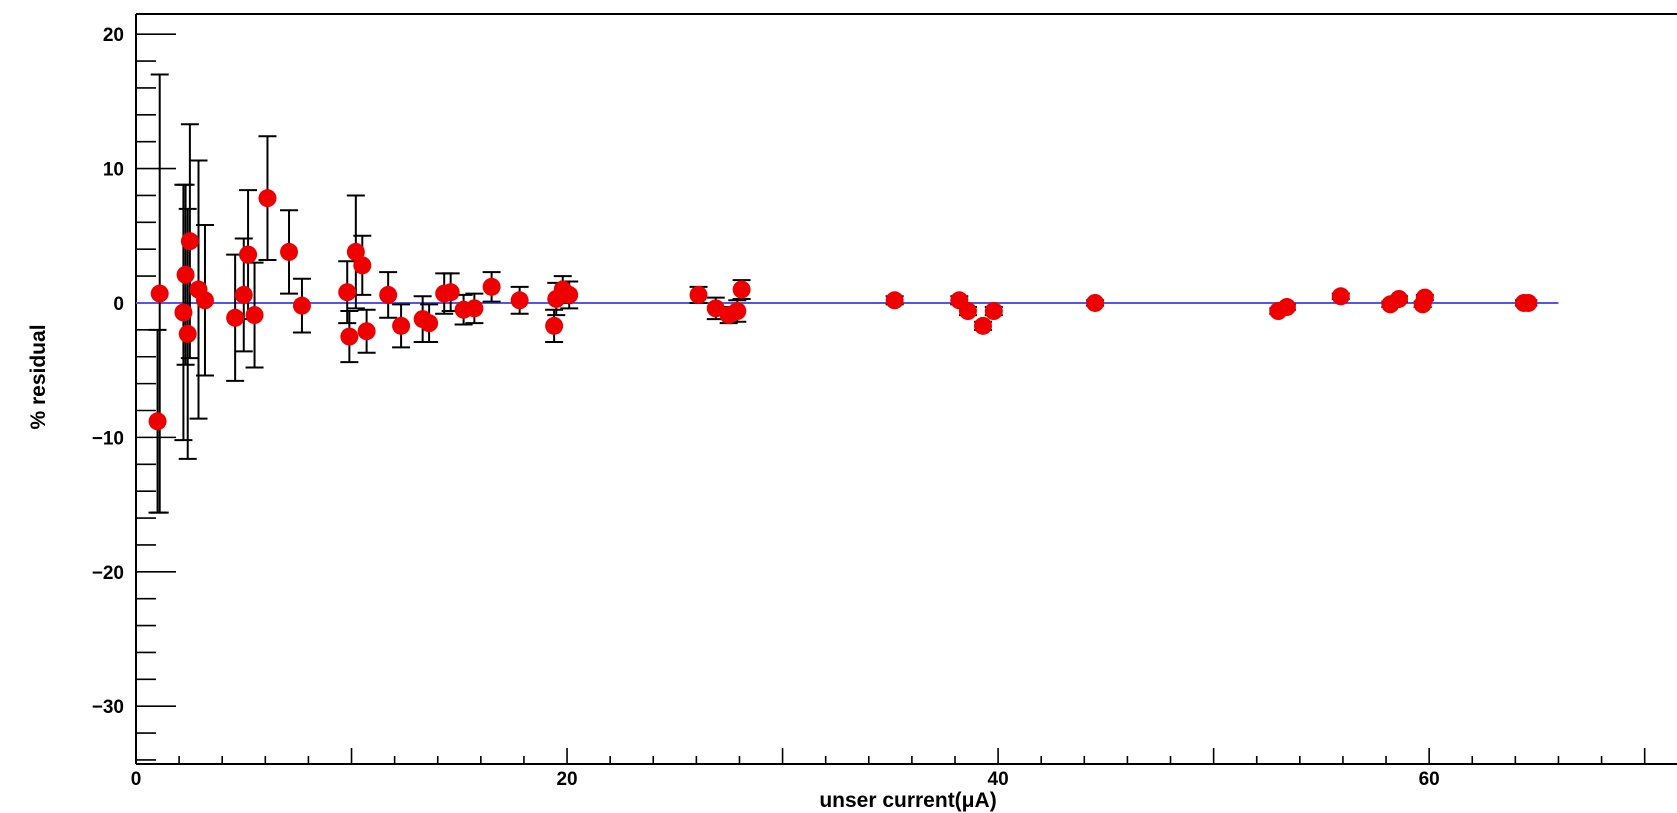 This screenshot has height=813, width=1677. I want to click on y-tick-label: 0, so click(118, 304).